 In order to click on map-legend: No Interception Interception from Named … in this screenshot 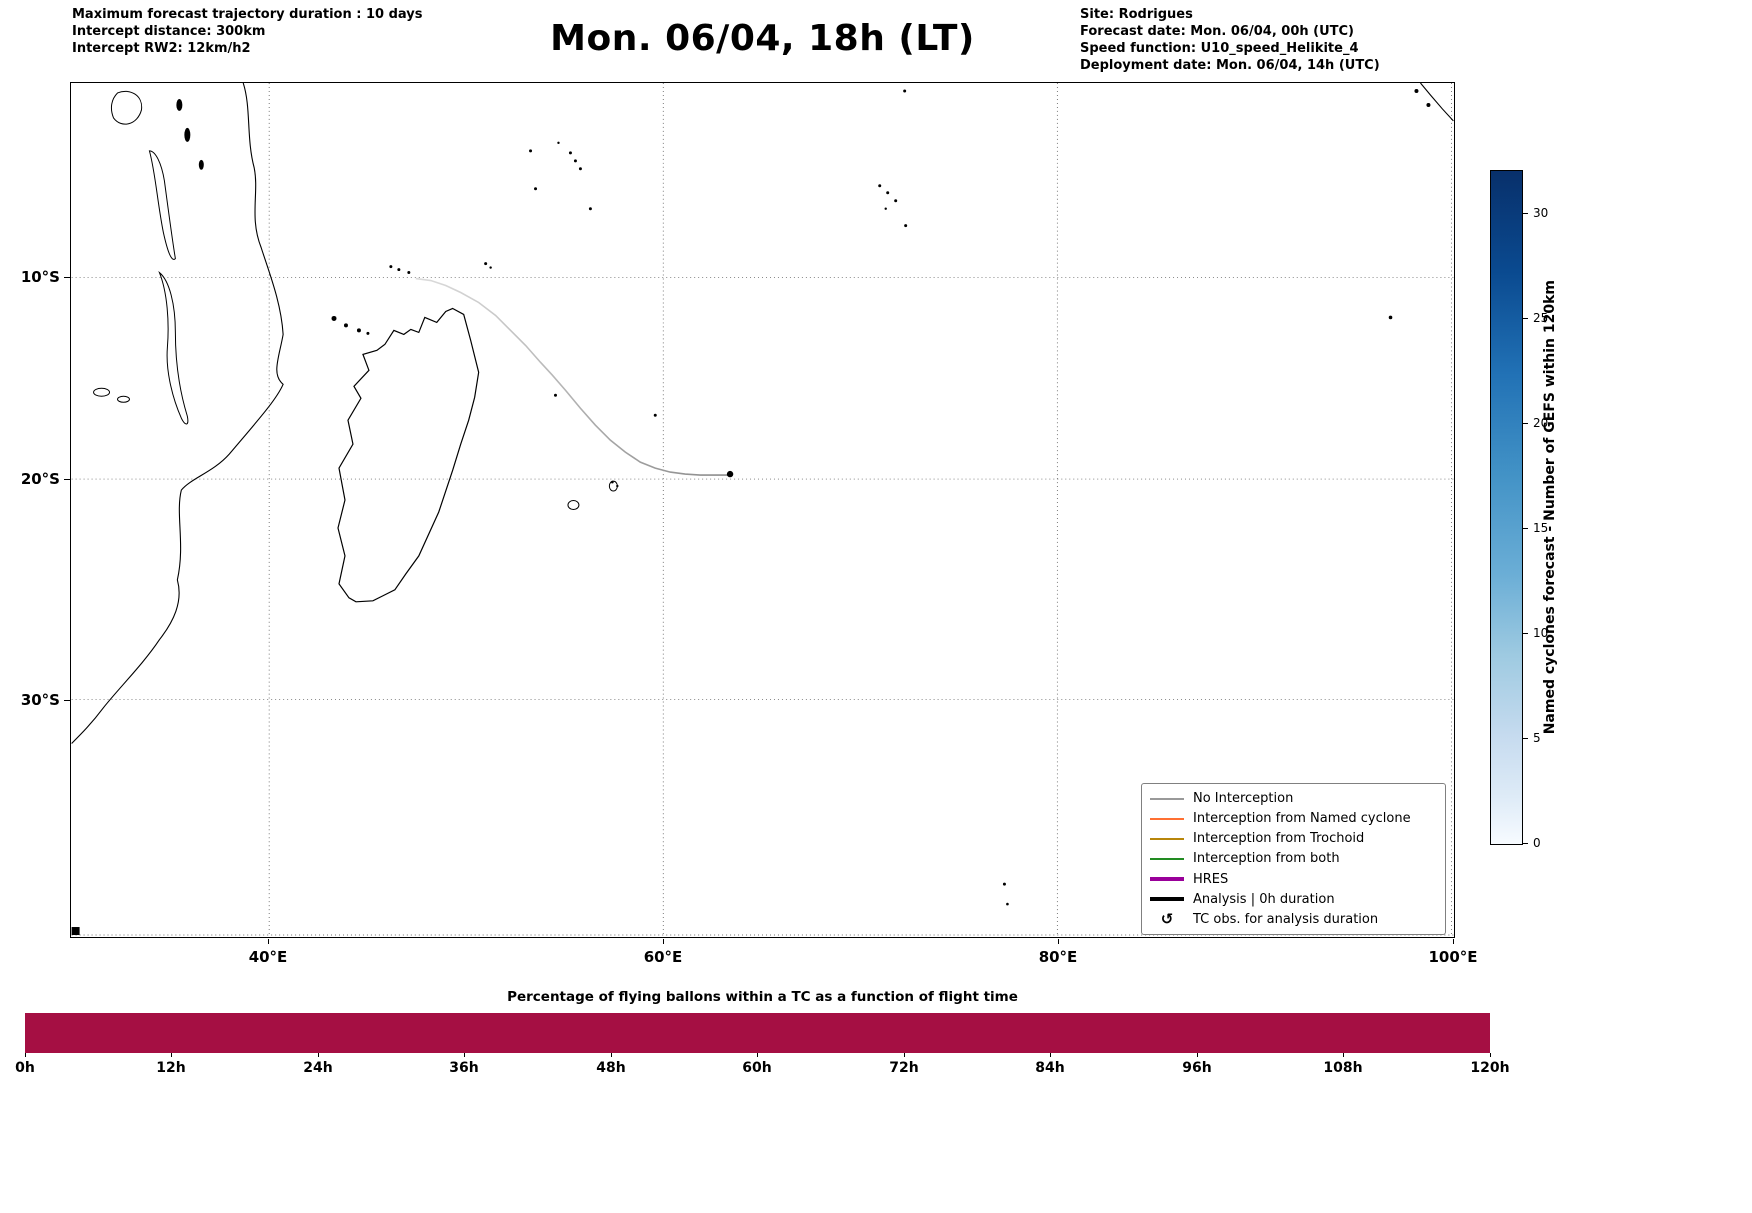, I will do `click(1293, 859)`.